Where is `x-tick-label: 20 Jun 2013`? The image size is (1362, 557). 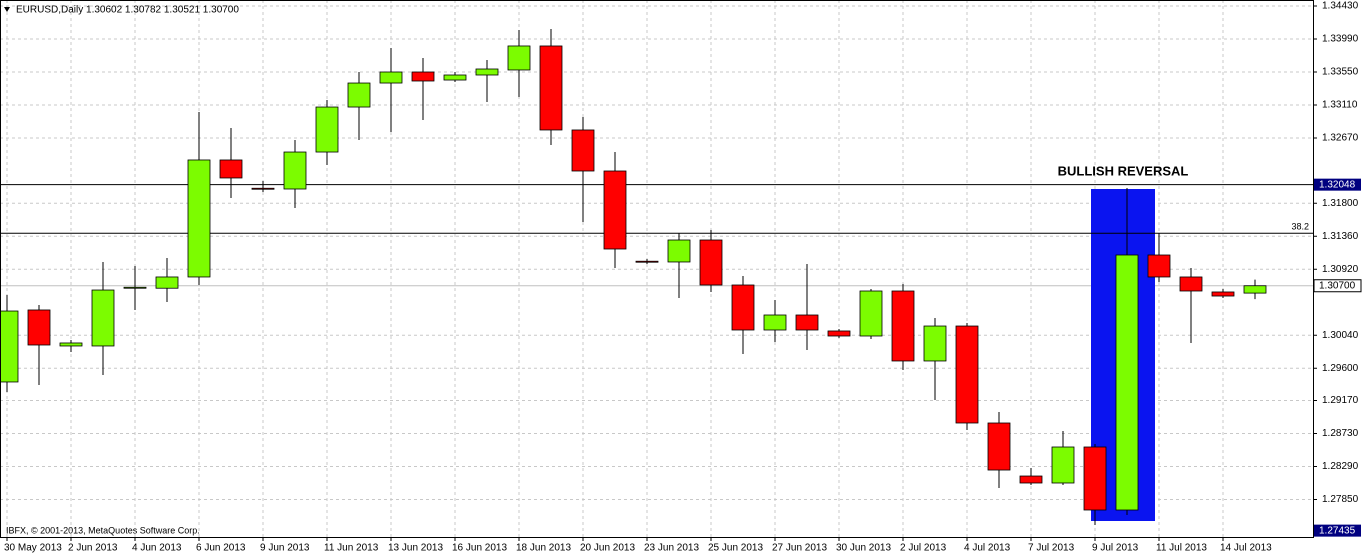 x-tick-label: 20 Jun 2013 is located at coordinates (607, 548).